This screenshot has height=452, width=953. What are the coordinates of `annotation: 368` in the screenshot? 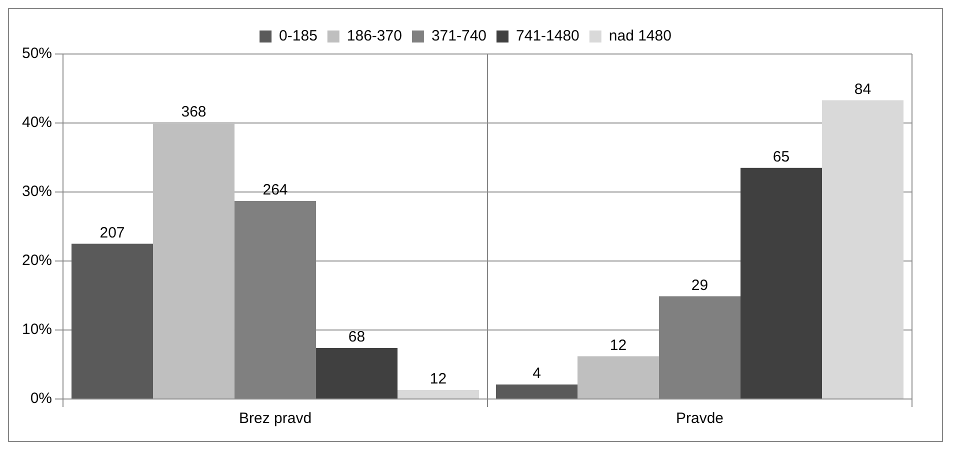 It's located at (193, 112).